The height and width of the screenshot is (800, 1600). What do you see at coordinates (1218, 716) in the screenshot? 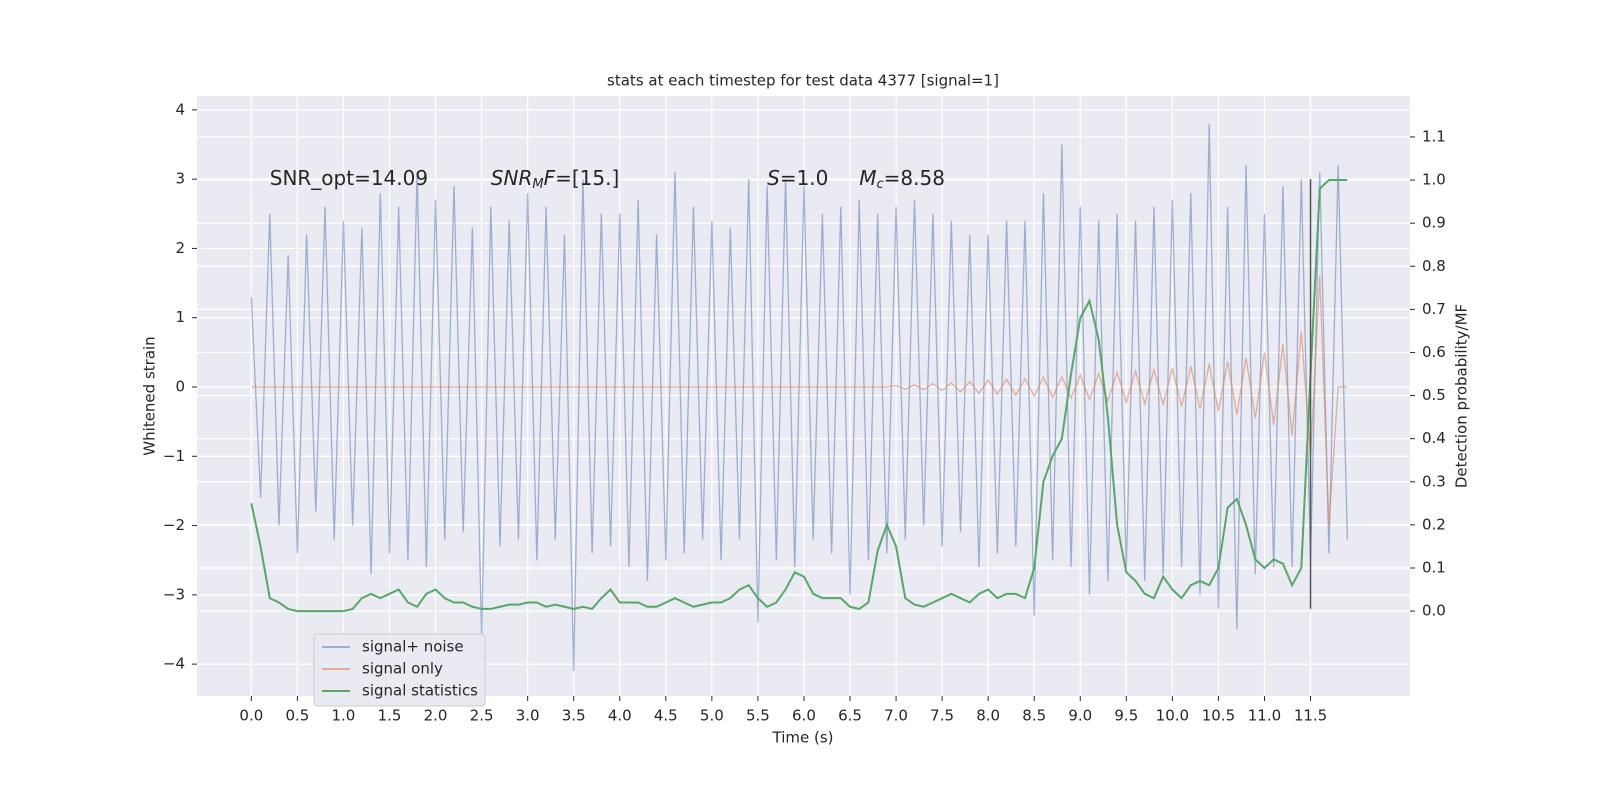
I see `x-tick-label: 10.5` at bounding box center [1218, 716].